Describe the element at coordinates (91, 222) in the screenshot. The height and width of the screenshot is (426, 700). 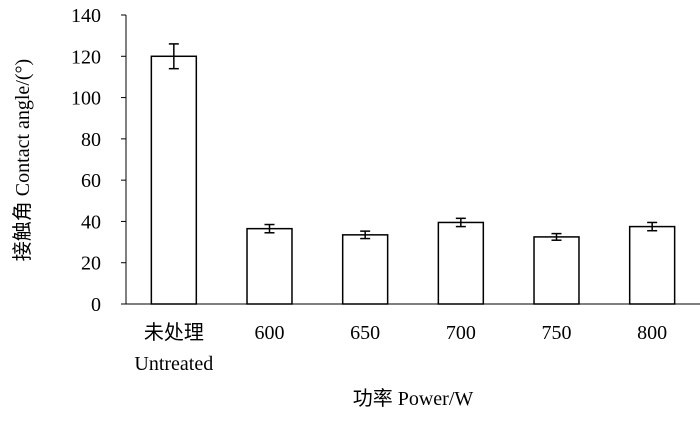
I see `y-tick-label: 40` at that location.